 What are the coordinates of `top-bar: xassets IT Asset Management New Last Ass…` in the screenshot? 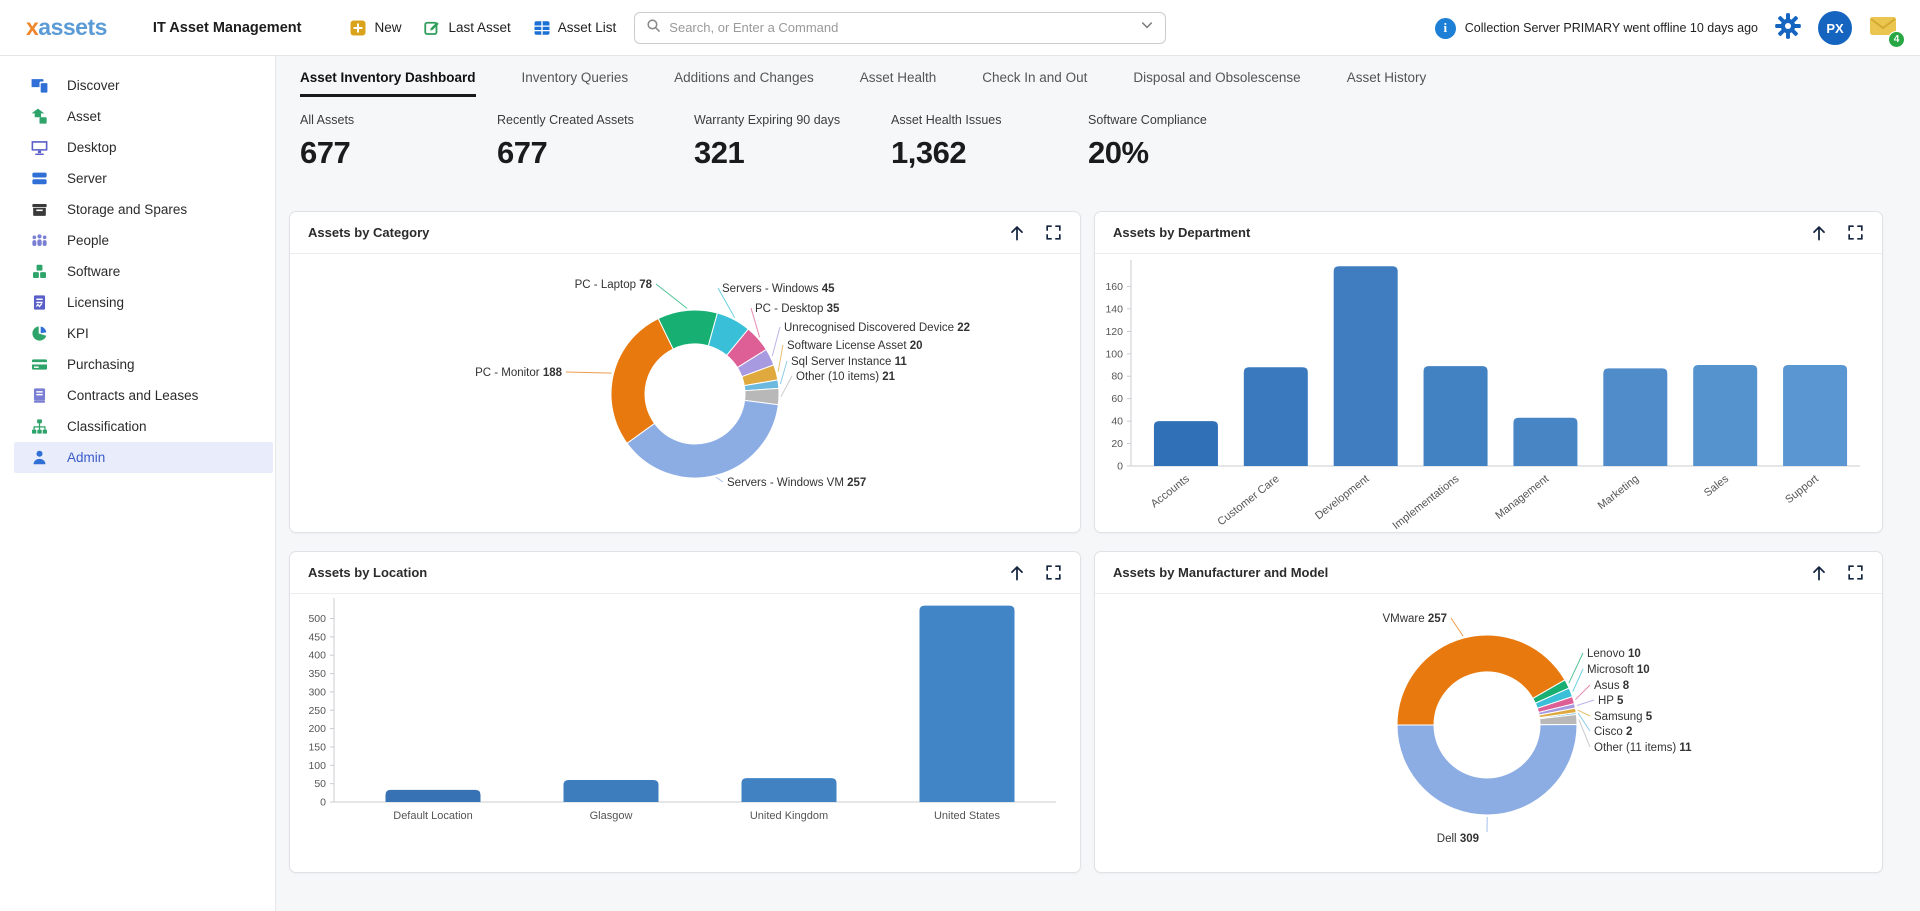 It's located at (960, 28).